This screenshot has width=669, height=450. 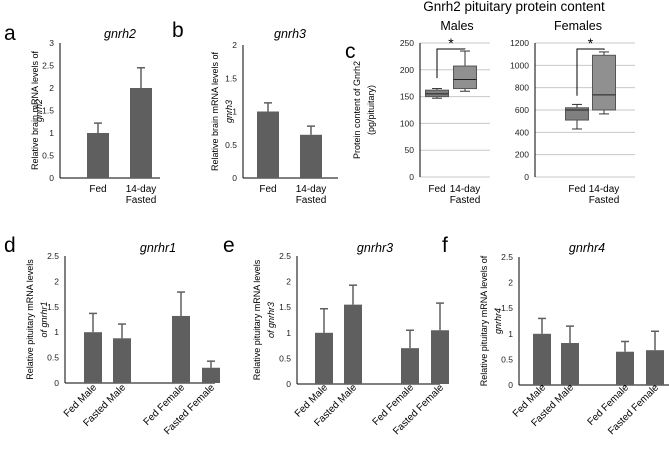 I want to click on panel-letter-c: c, so click(x=350, y=51).